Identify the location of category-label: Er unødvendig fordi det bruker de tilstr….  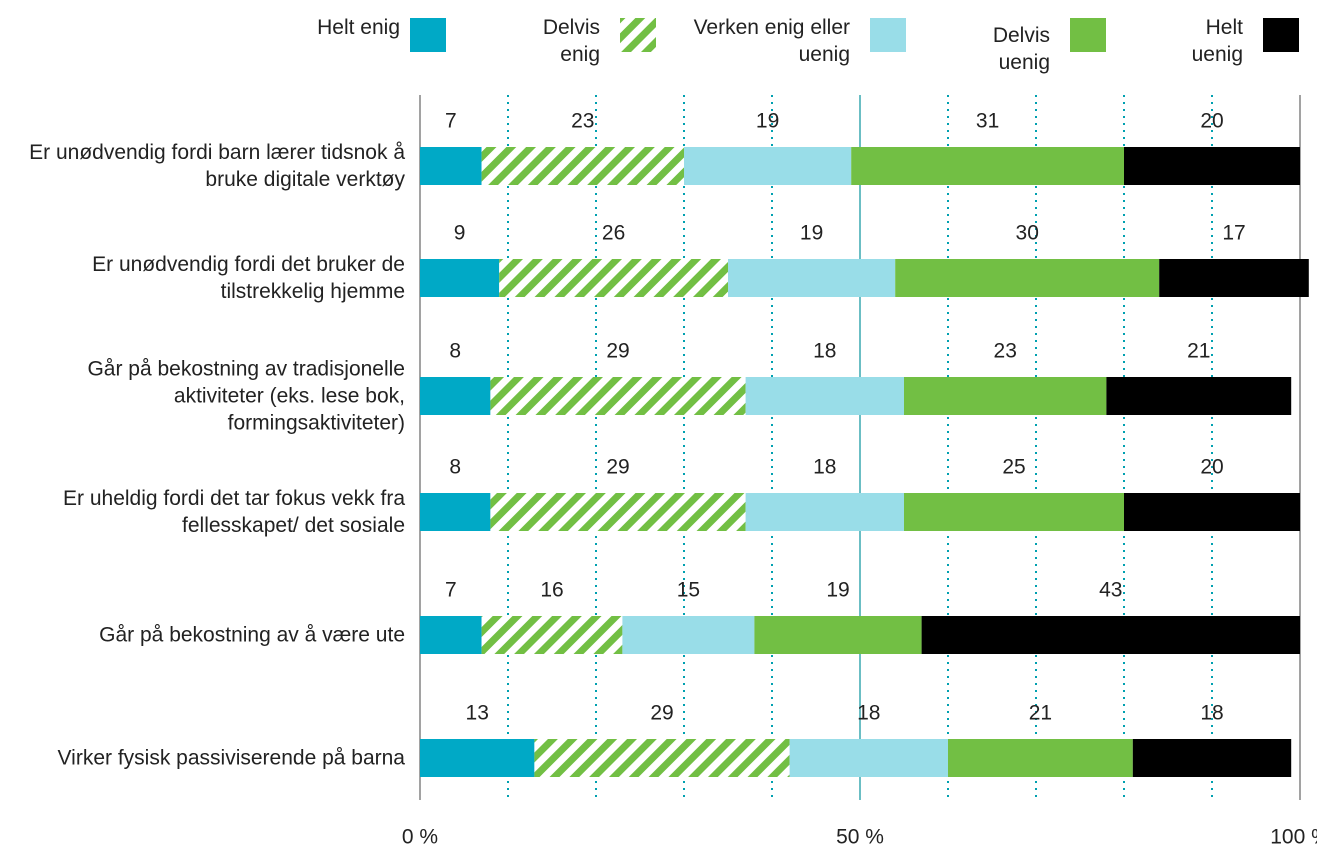
(248, 278).